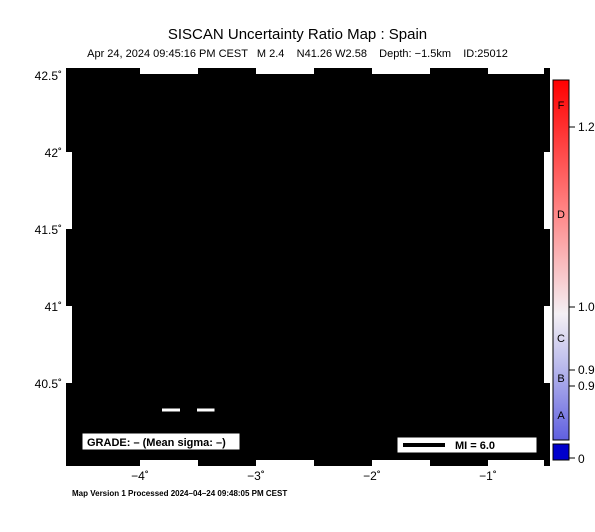 This screenshot has width=595, height=532. What do you see at coordinates (561, 339) in the screenshot?
I see `colorbar-letter: C` at bounding box center [561, 339].